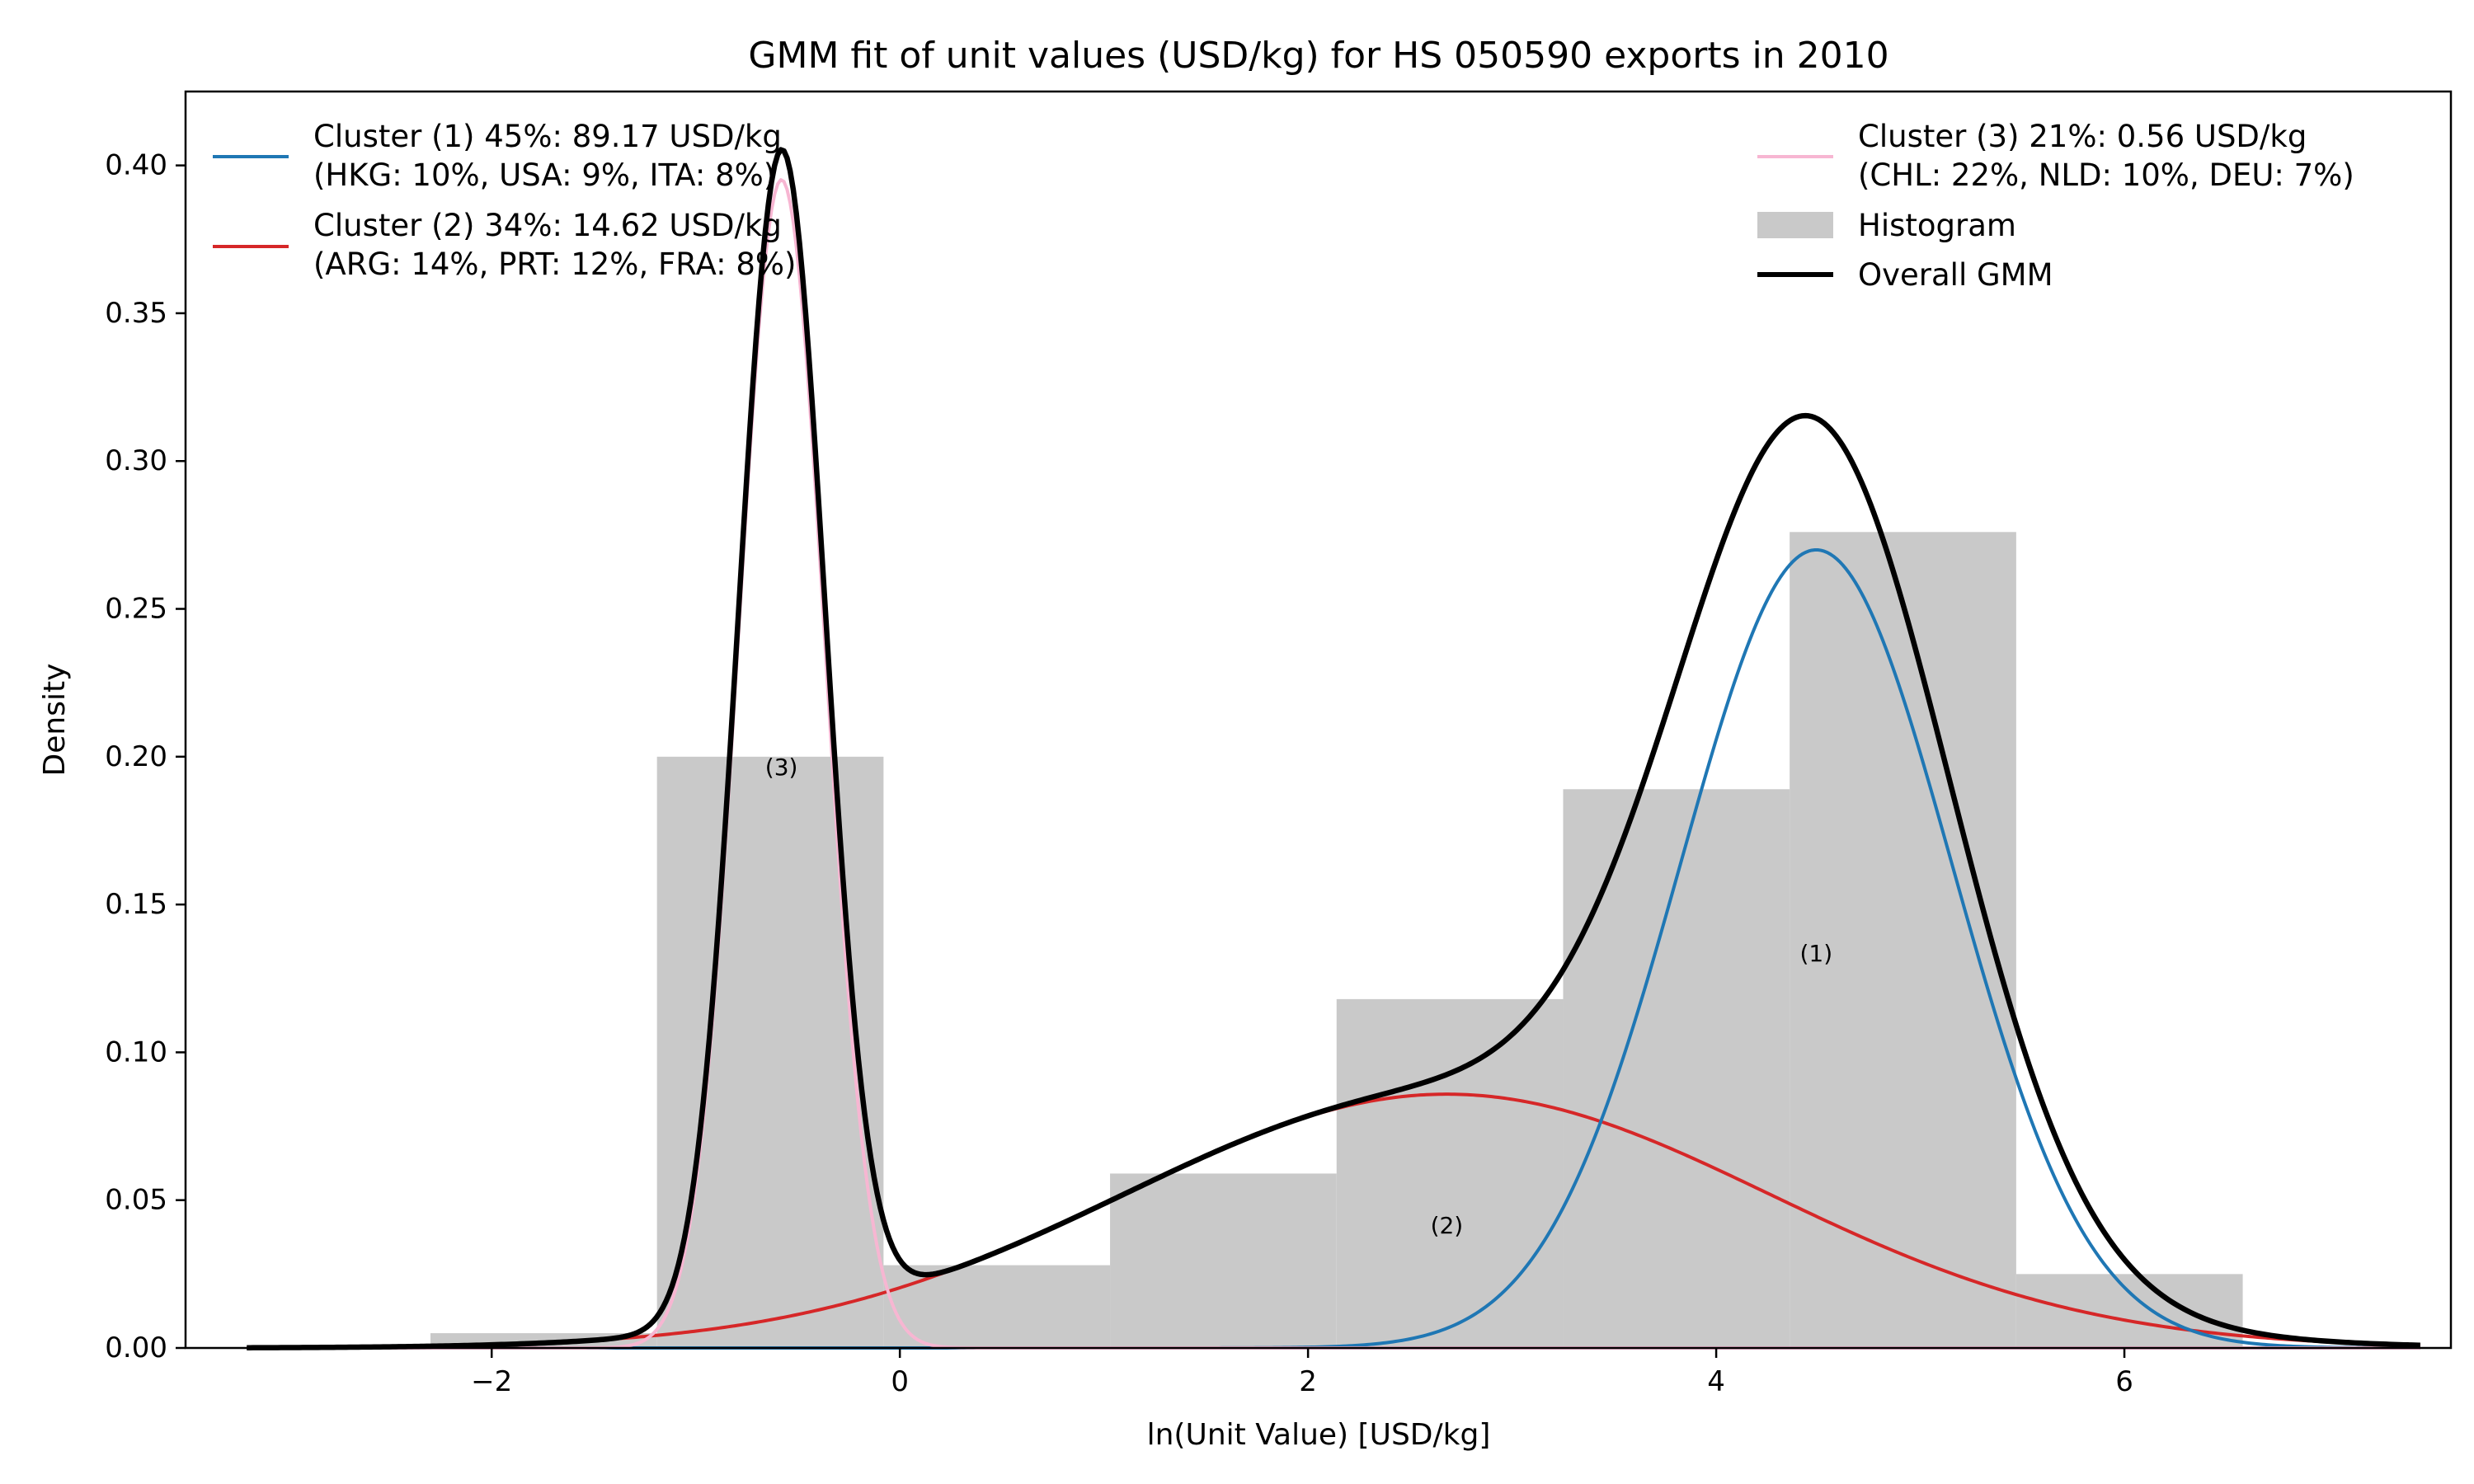 The height and width of the screenshot is (1484, 2474). What do you see at coordinates (1298, 996) in the screenshot?
I see `cluster-annotations: (1) (2) (3)` at bounding box center [1298, 996].